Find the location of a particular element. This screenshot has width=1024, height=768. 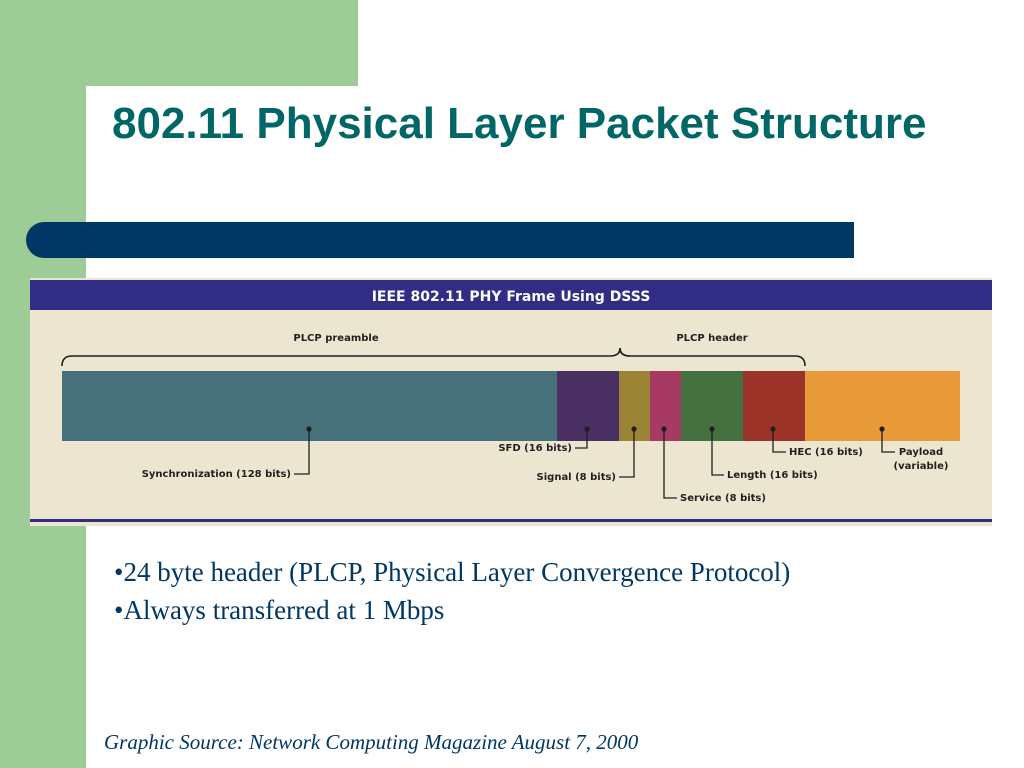

slide-title: 802.11 Physical Layer Packet Structure is located at coordinates (519, 123).